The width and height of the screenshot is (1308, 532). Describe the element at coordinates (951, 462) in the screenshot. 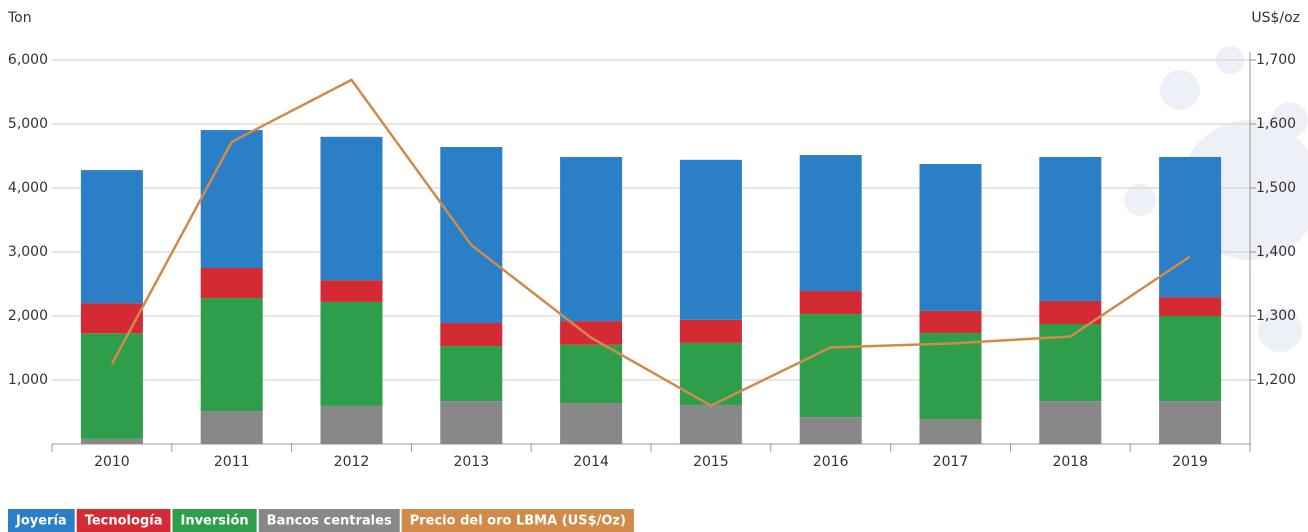

I see `x-tick-label: 2017` at that location.